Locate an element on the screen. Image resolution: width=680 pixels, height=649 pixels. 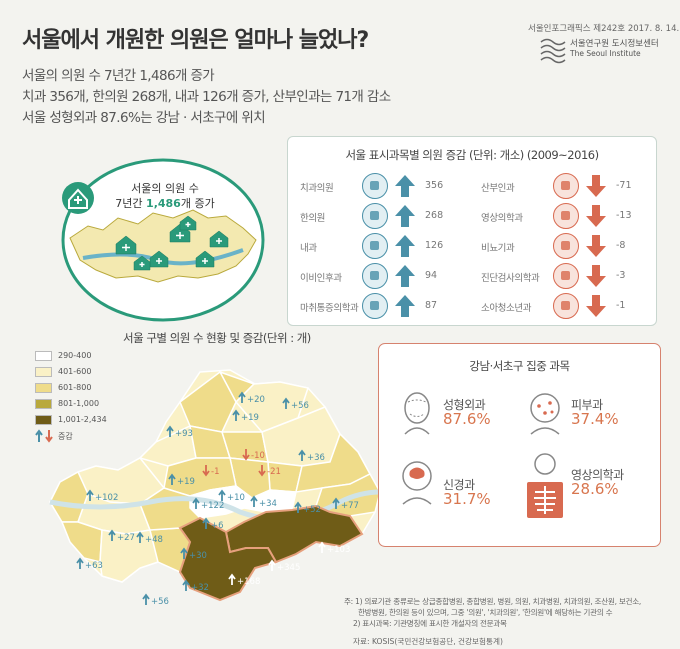
legend-label: 1,001-2,434 is located at coordinates (82, 419).